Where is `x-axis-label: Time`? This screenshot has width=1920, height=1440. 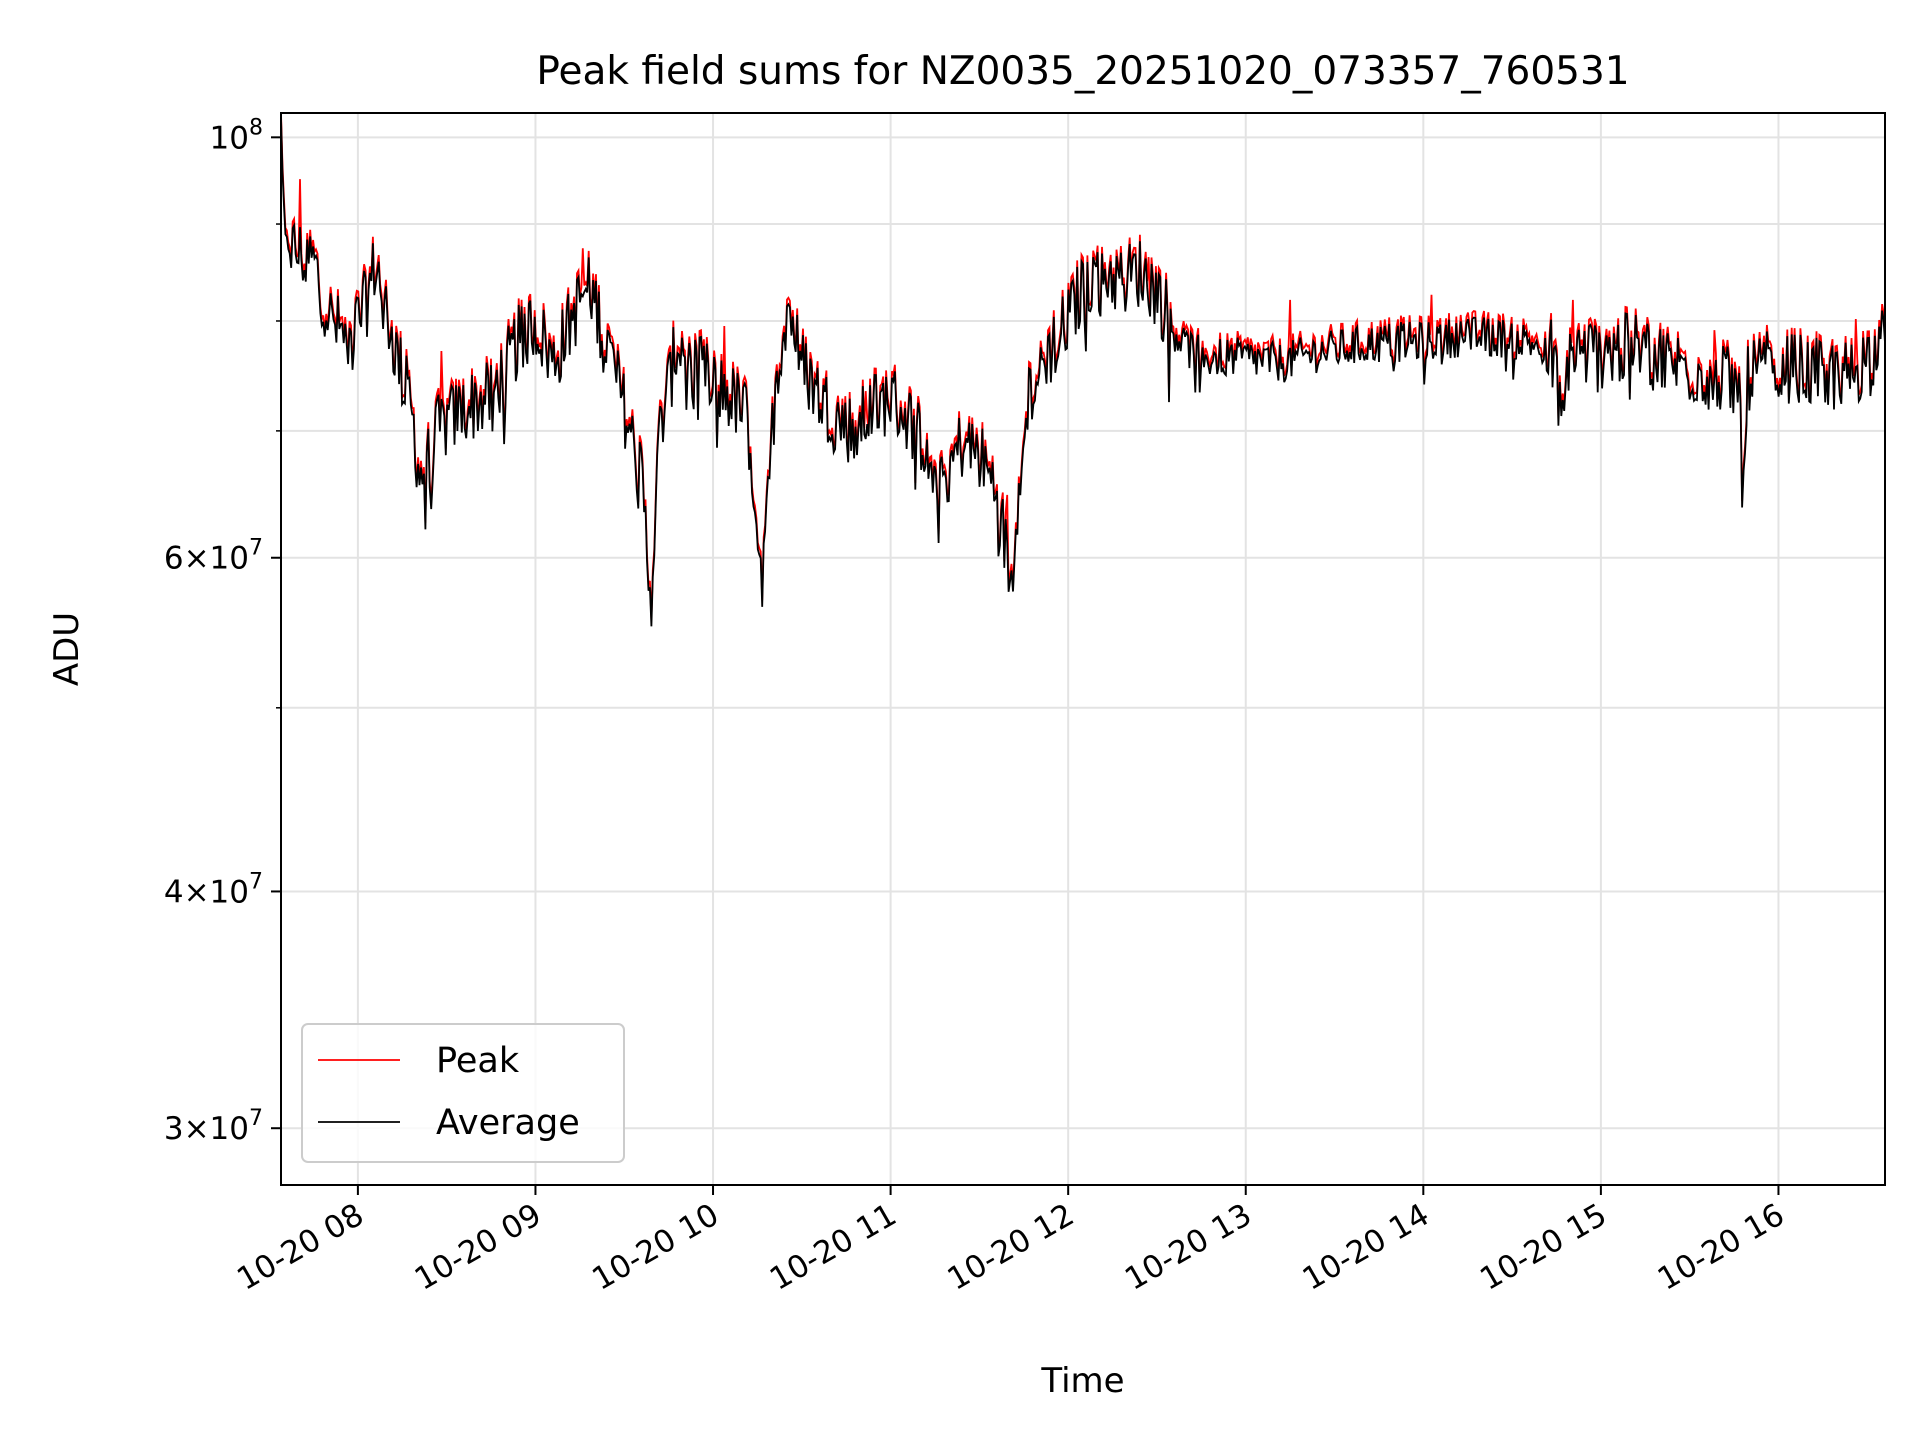 x-axis-label: Time is located at coordinates (1082, 1381).